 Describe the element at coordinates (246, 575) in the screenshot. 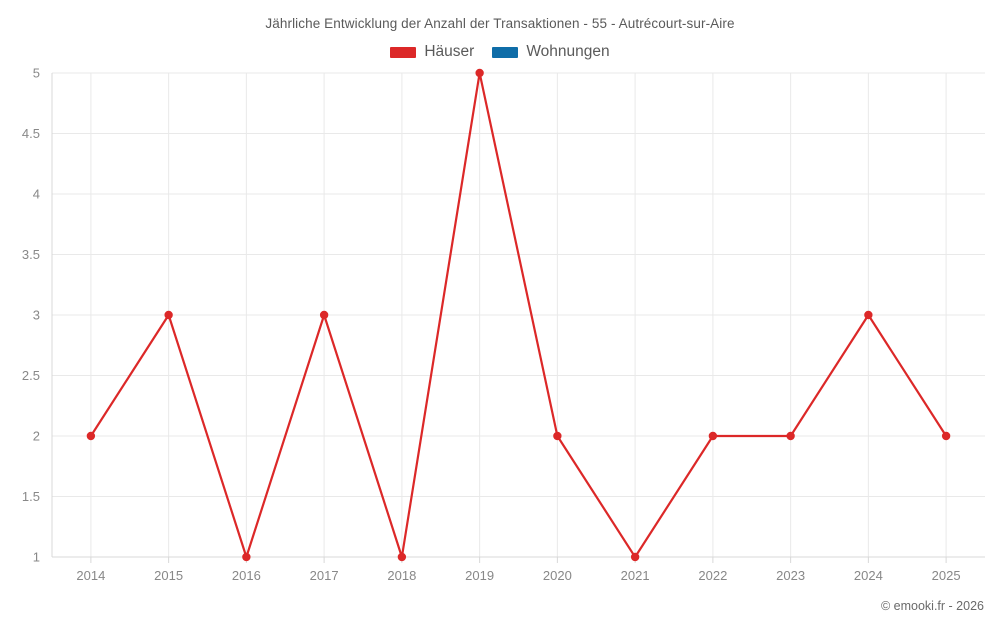

I see `x-tick-label: 2016` at that location.